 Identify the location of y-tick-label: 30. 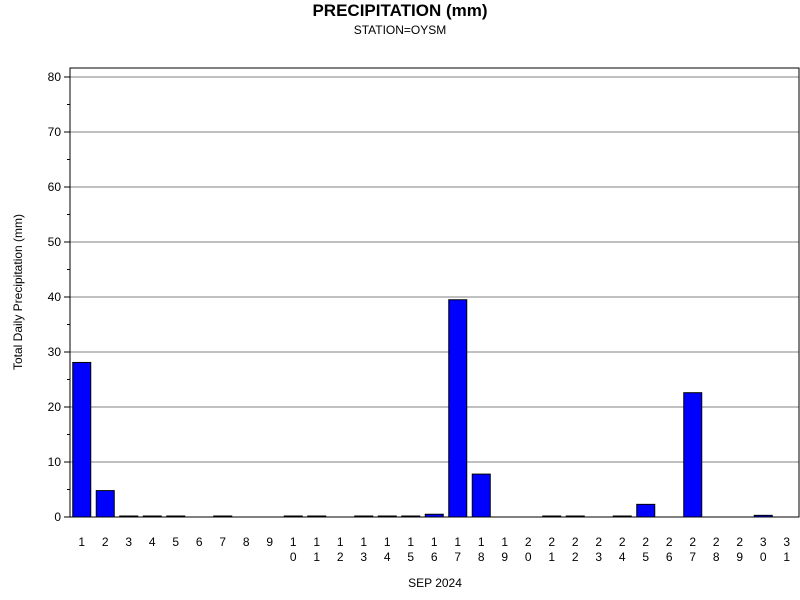
(55, 352).